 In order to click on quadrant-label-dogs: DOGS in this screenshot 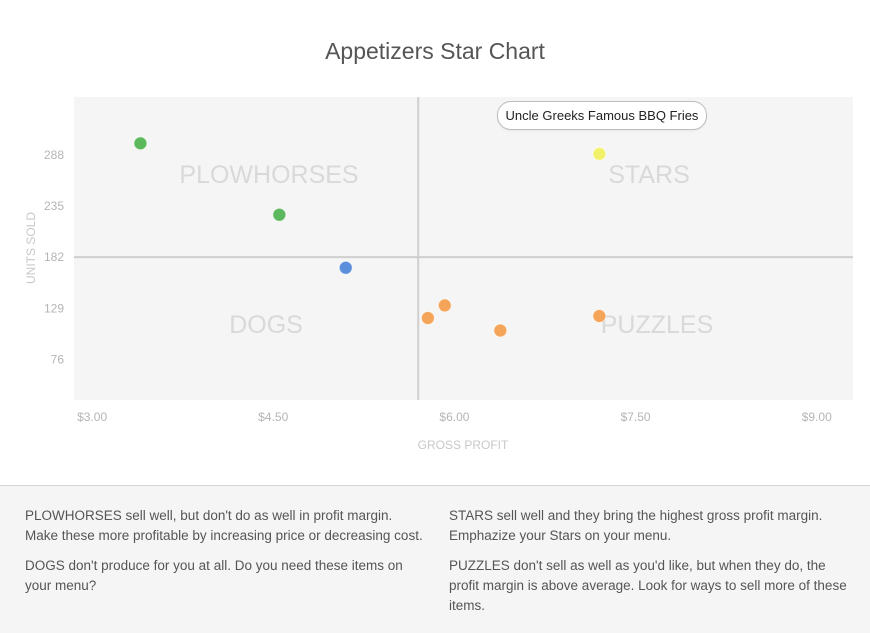, I will do `click(266, 325)`.